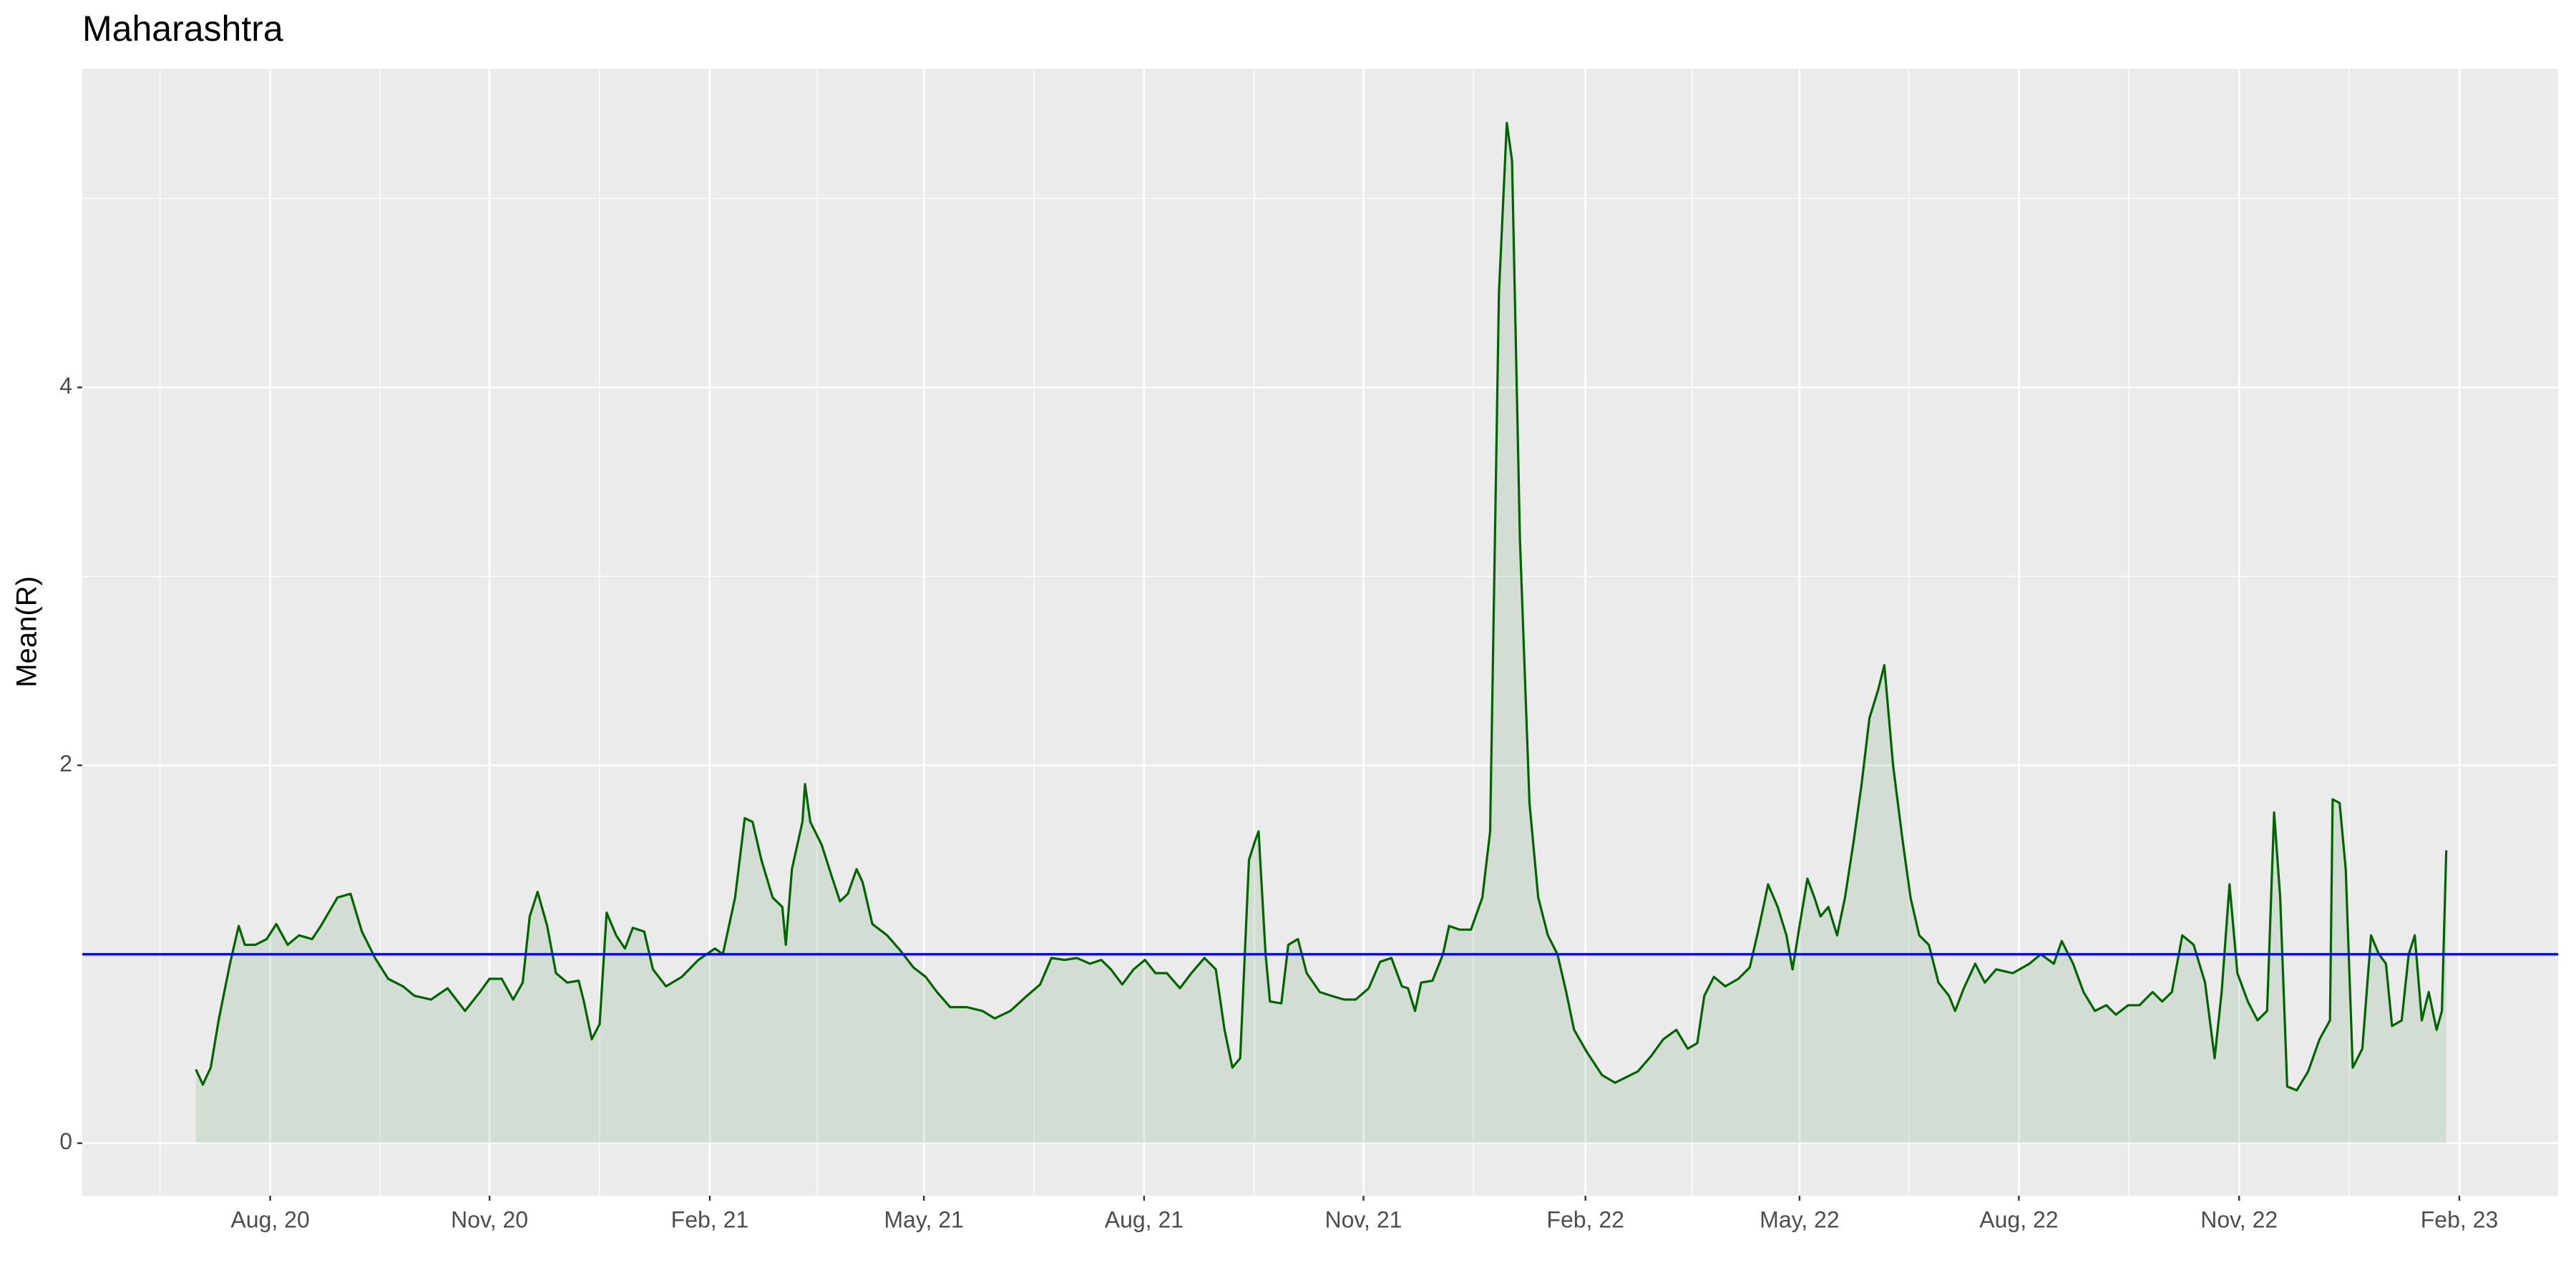 The height and width of the screenshot is (1288, 2576). What do you see at coordinates (27, 632) in the screenshot?
I see `y-axis-label: Mean(R)` at bounding box center [27, 632].